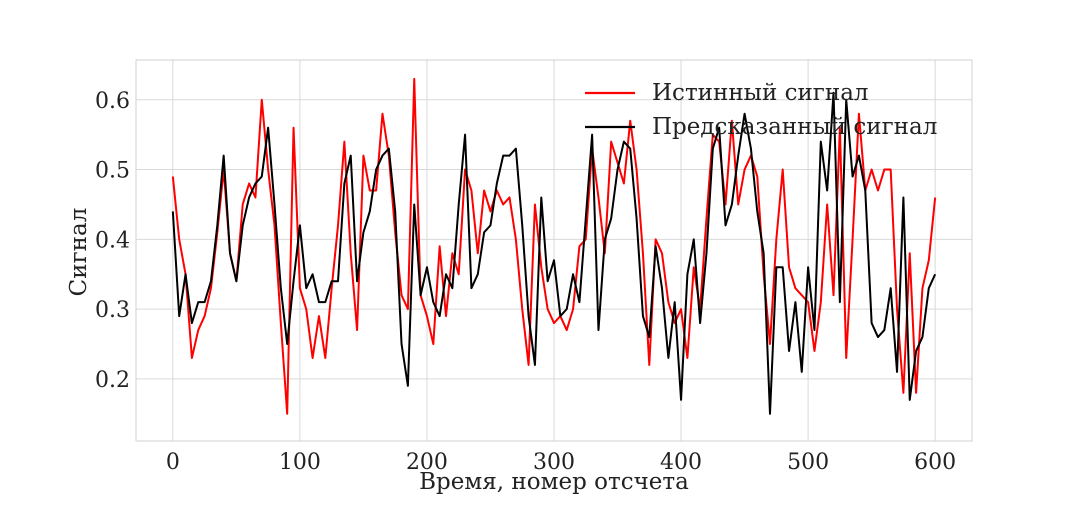 The height and width of the screenshot is (508, 1080). What do you see at coordinates (112, 171) in the screenshot?
I see `y-tick-label: 0.5` at bounding box center [112, 171].